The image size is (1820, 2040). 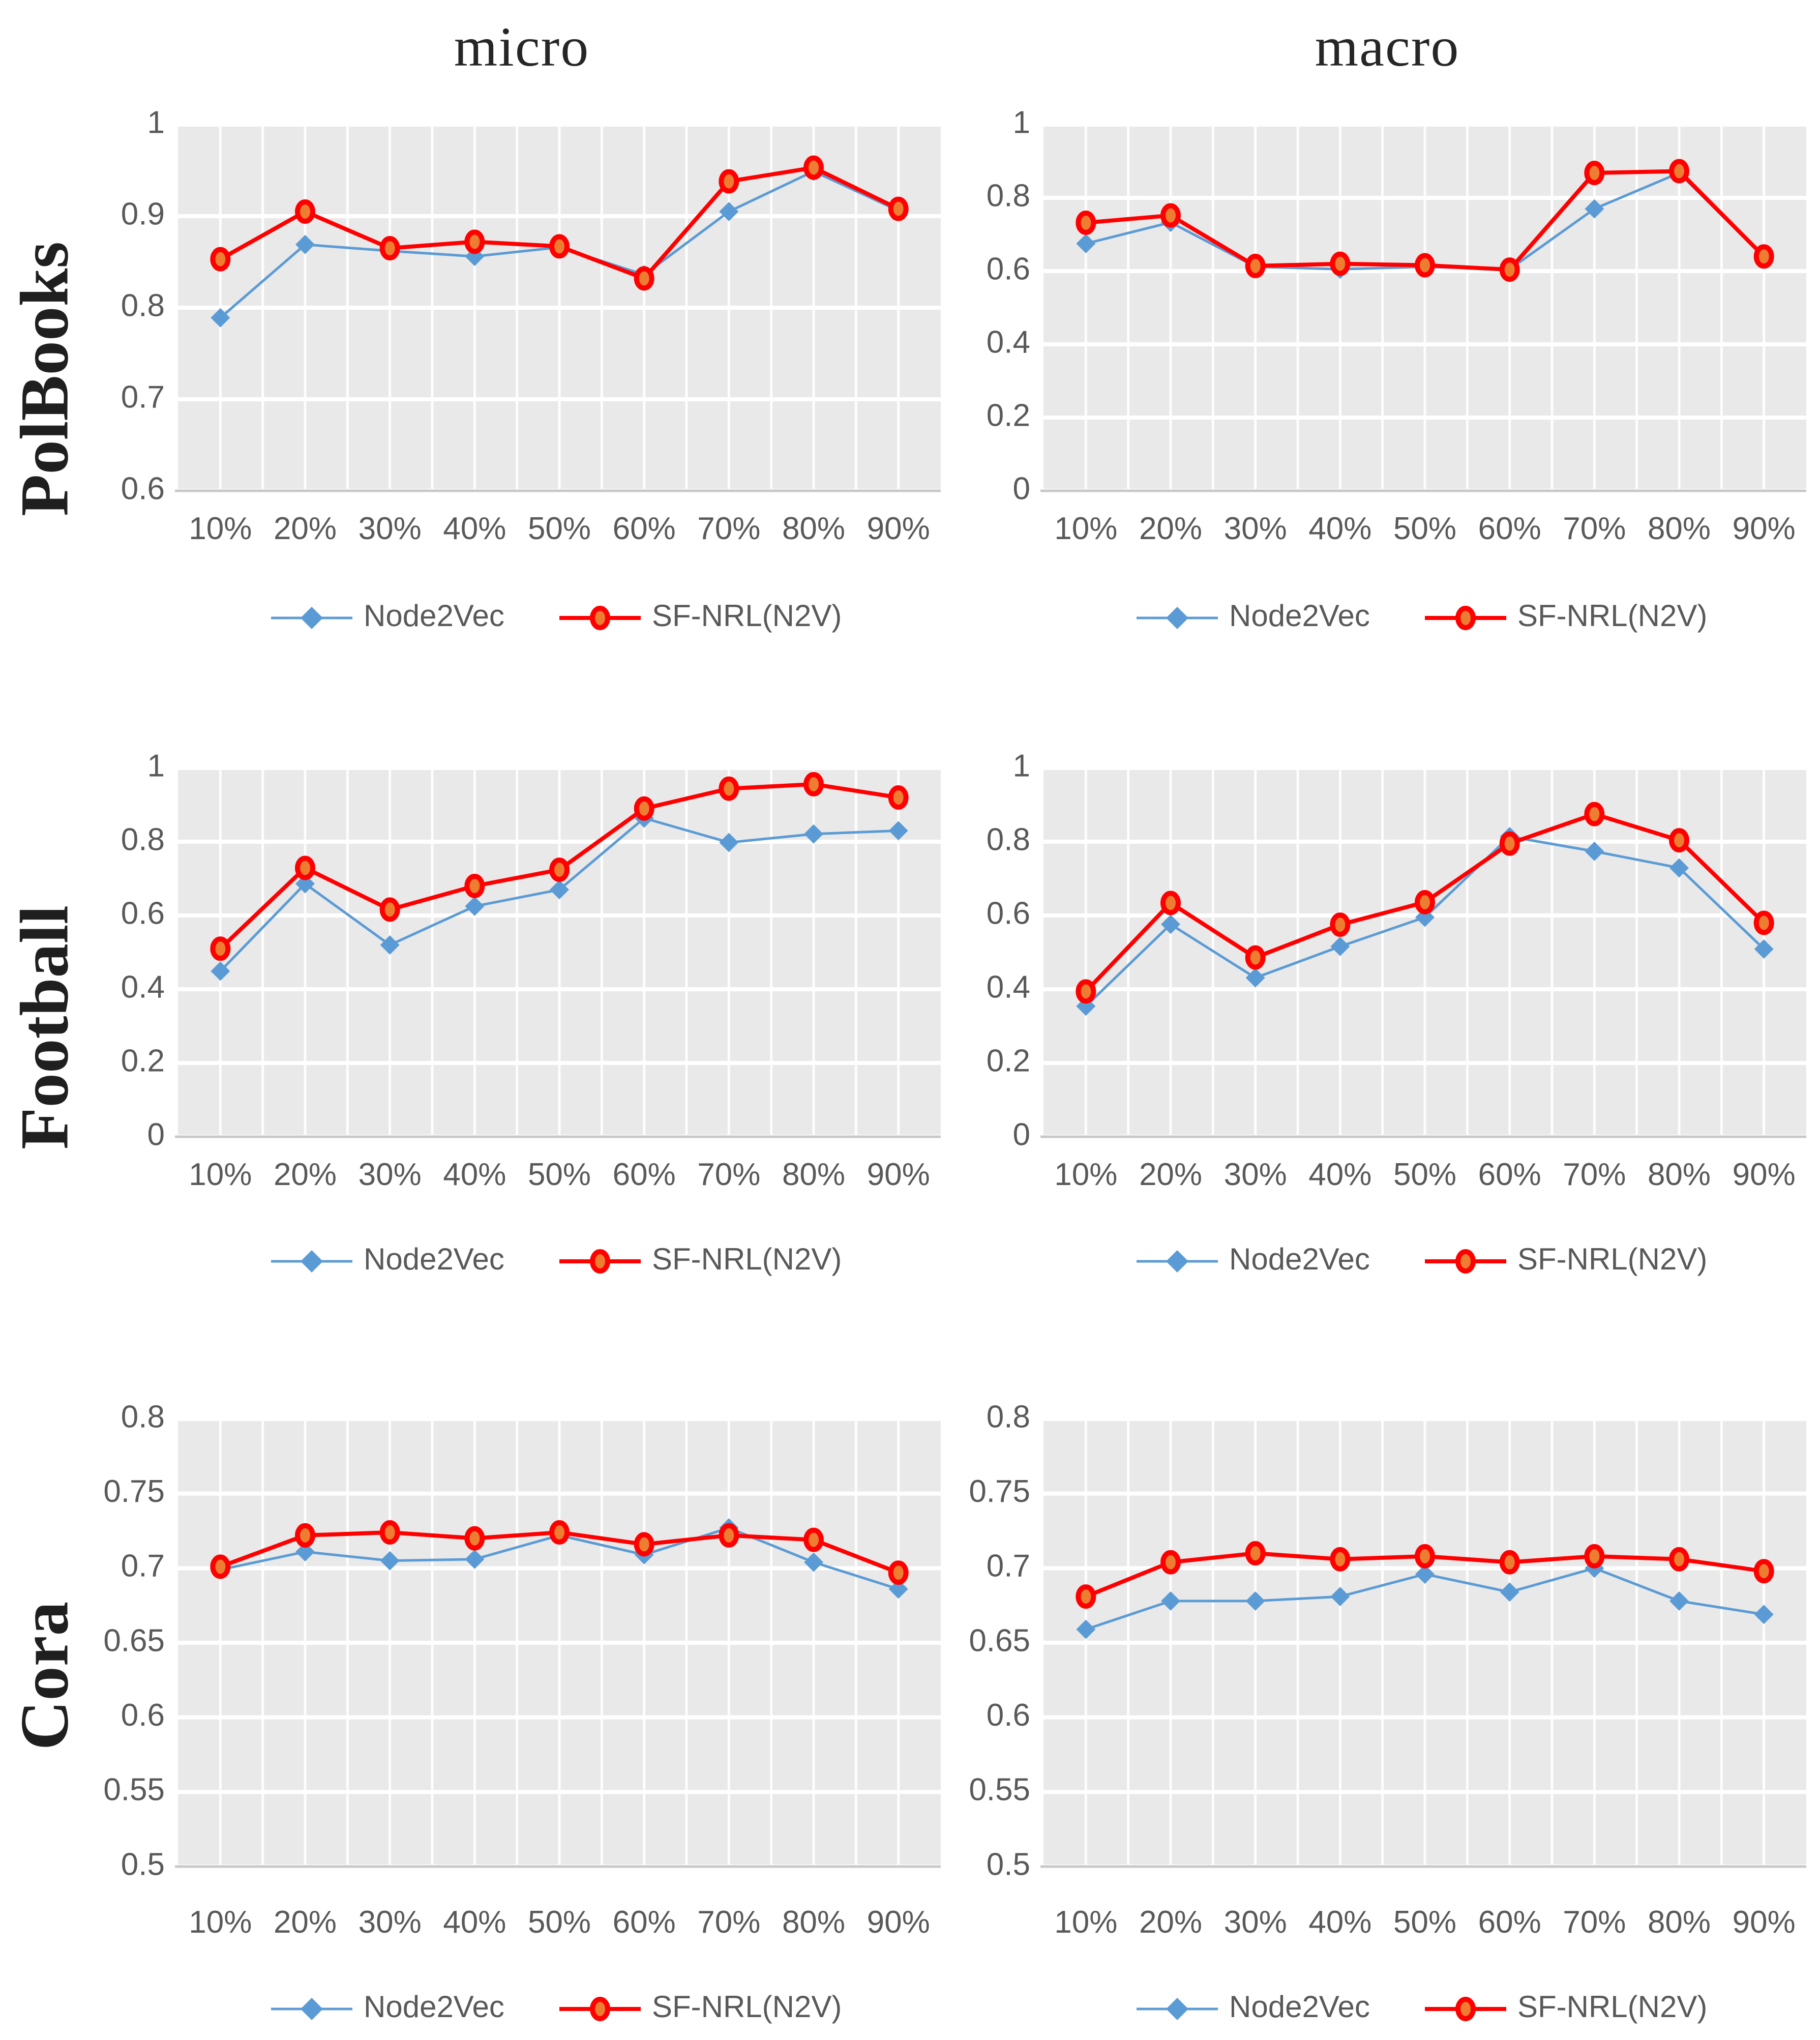 What do you see at coordinates (1000, 1640) in the screenshot?
I see `y-tick-label: 0.65` at bounding box center [1000, 1640].